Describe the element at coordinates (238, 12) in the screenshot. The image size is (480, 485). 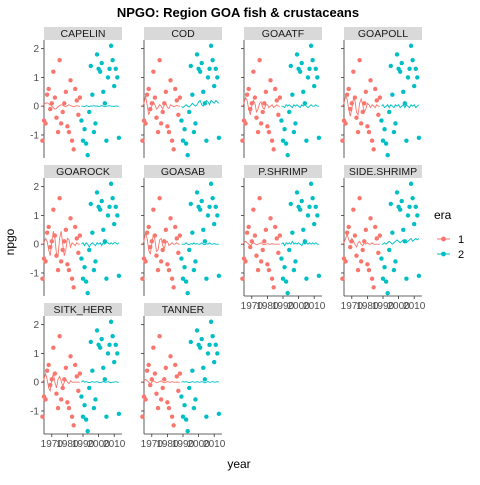
I see `chart-title: NPGO: Region GOA fish & crustaceans` at that location.